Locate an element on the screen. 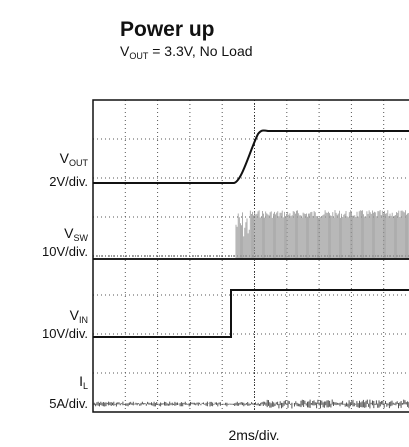 The image size is (409, 447). channel-name: VSW is located at coordinates (76, 234).